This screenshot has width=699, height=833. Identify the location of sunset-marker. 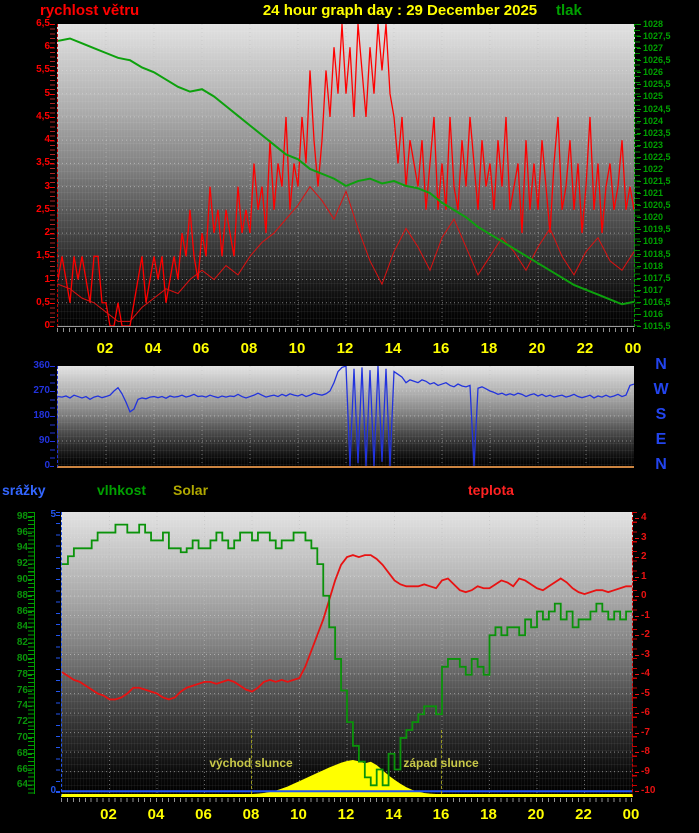
(442, 762).